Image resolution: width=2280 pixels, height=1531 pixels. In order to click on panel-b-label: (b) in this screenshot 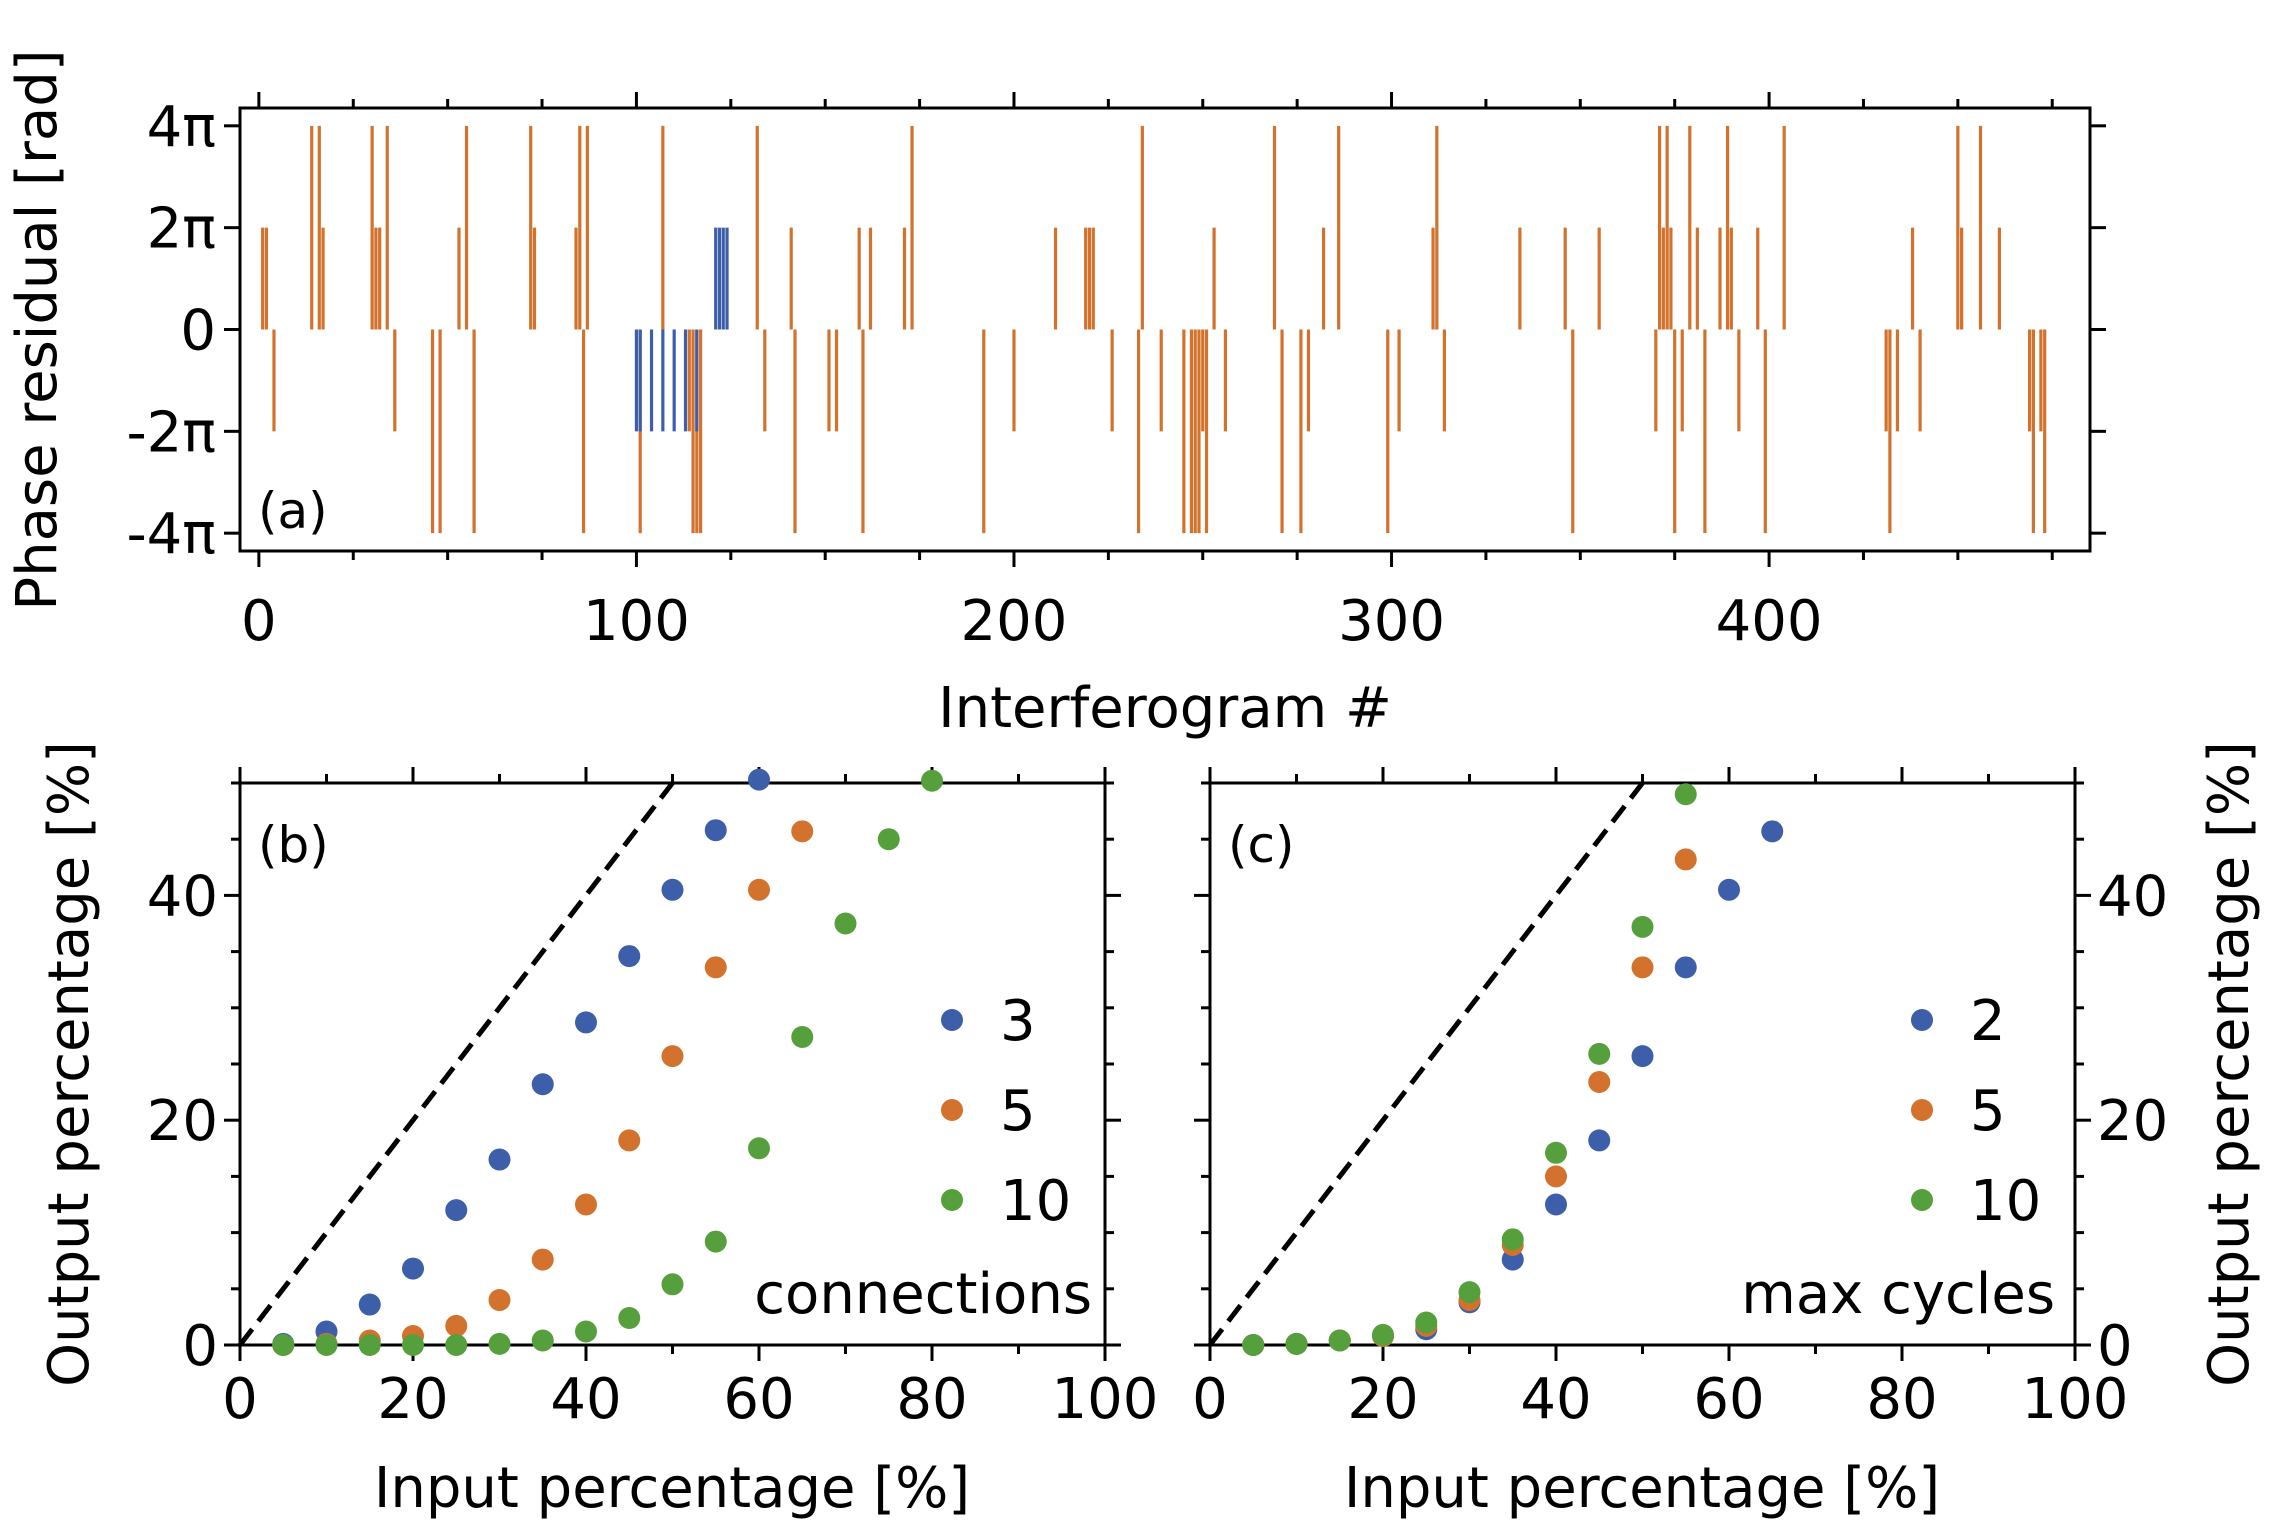, I will do `click(293, 845)`.